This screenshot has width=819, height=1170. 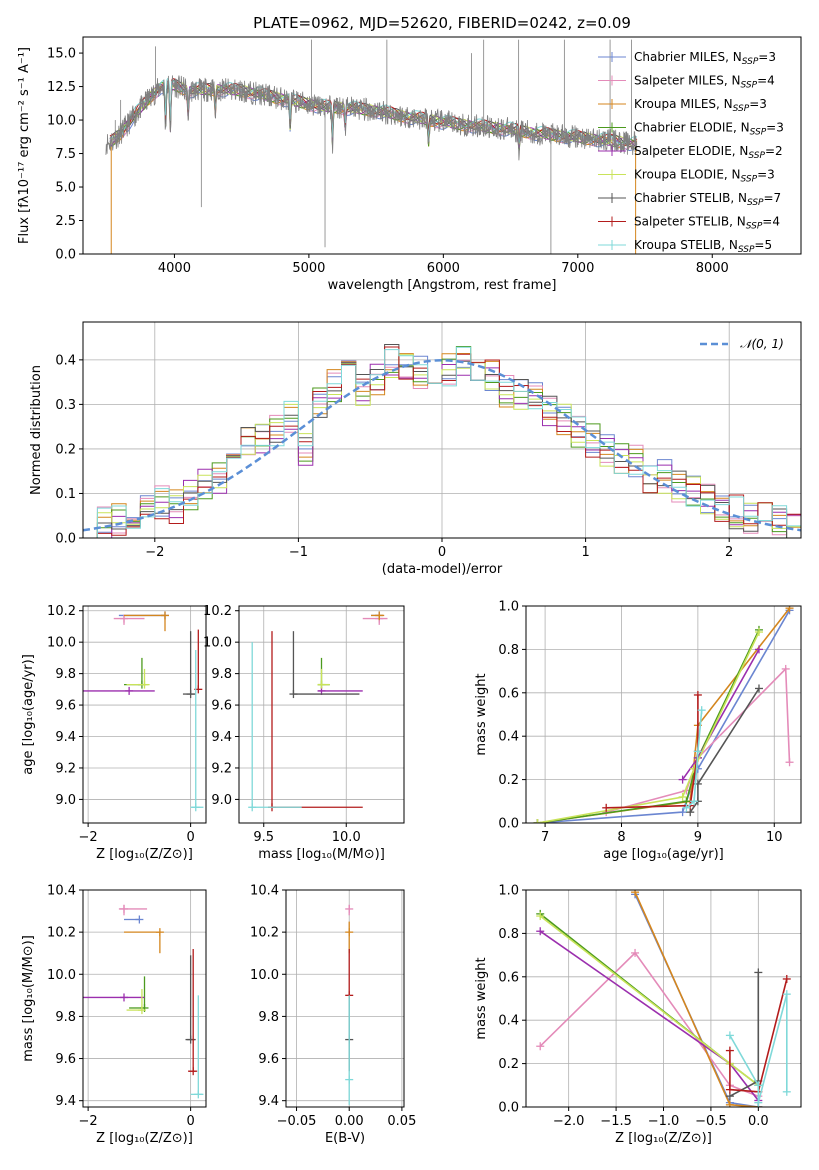 What do you see at coordinates (371, 118) in the screenshot?
I see `observed-spectrum-line` at bounding box center [371, 118].